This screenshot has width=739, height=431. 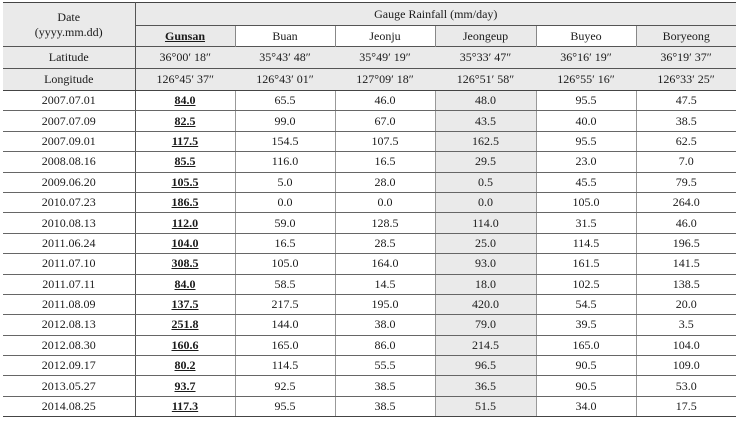 I want to click on row-date: 2007.09.01, so click(x=69, y=142).